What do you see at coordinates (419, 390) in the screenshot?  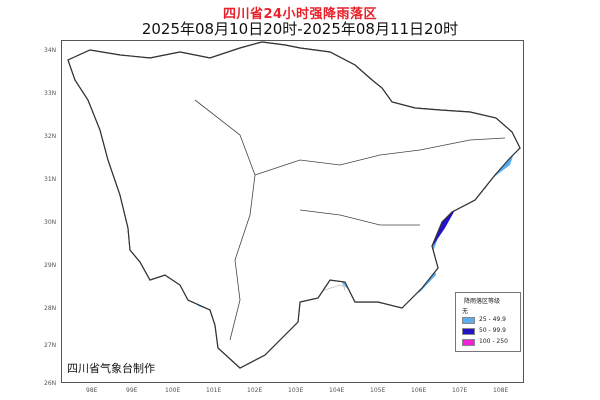 I see `lon-label-106: 106E` at bounding box center [419, 390].